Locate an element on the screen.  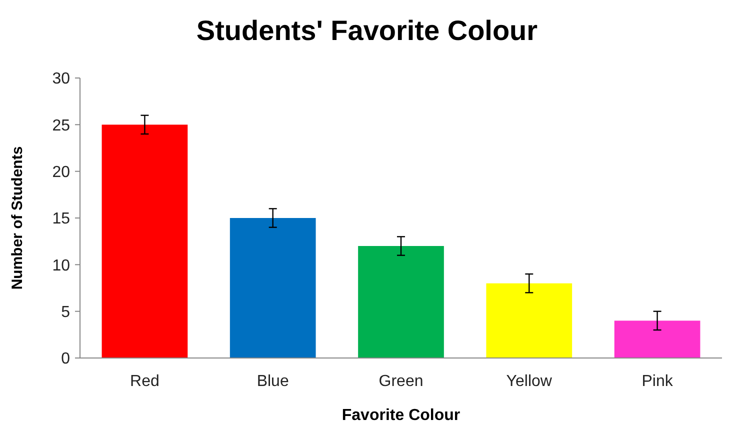
y-tick-label: 25 is located at coordinates (61, 125).